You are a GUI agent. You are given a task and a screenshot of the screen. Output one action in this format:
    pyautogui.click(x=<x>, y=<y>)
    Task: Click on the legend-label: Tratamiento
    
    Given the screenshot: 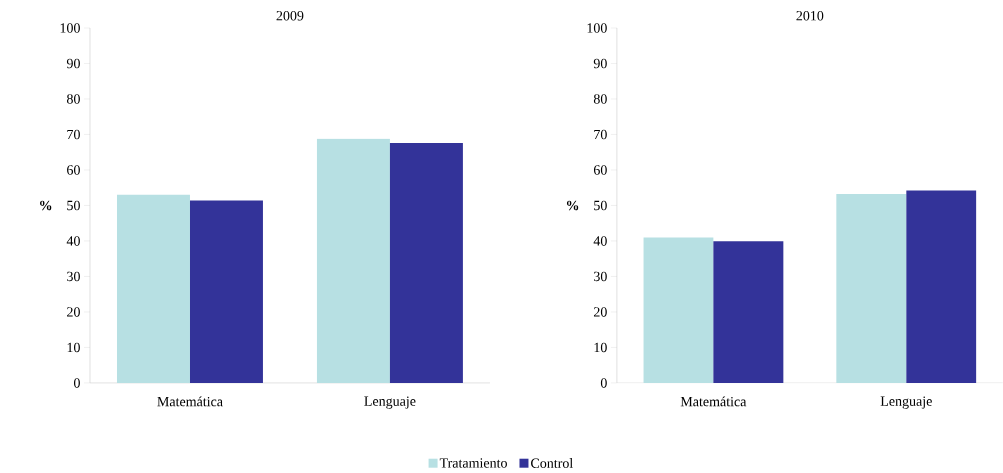 What is the action you would take?
    pyautogui.click(x=473, y=463)
    